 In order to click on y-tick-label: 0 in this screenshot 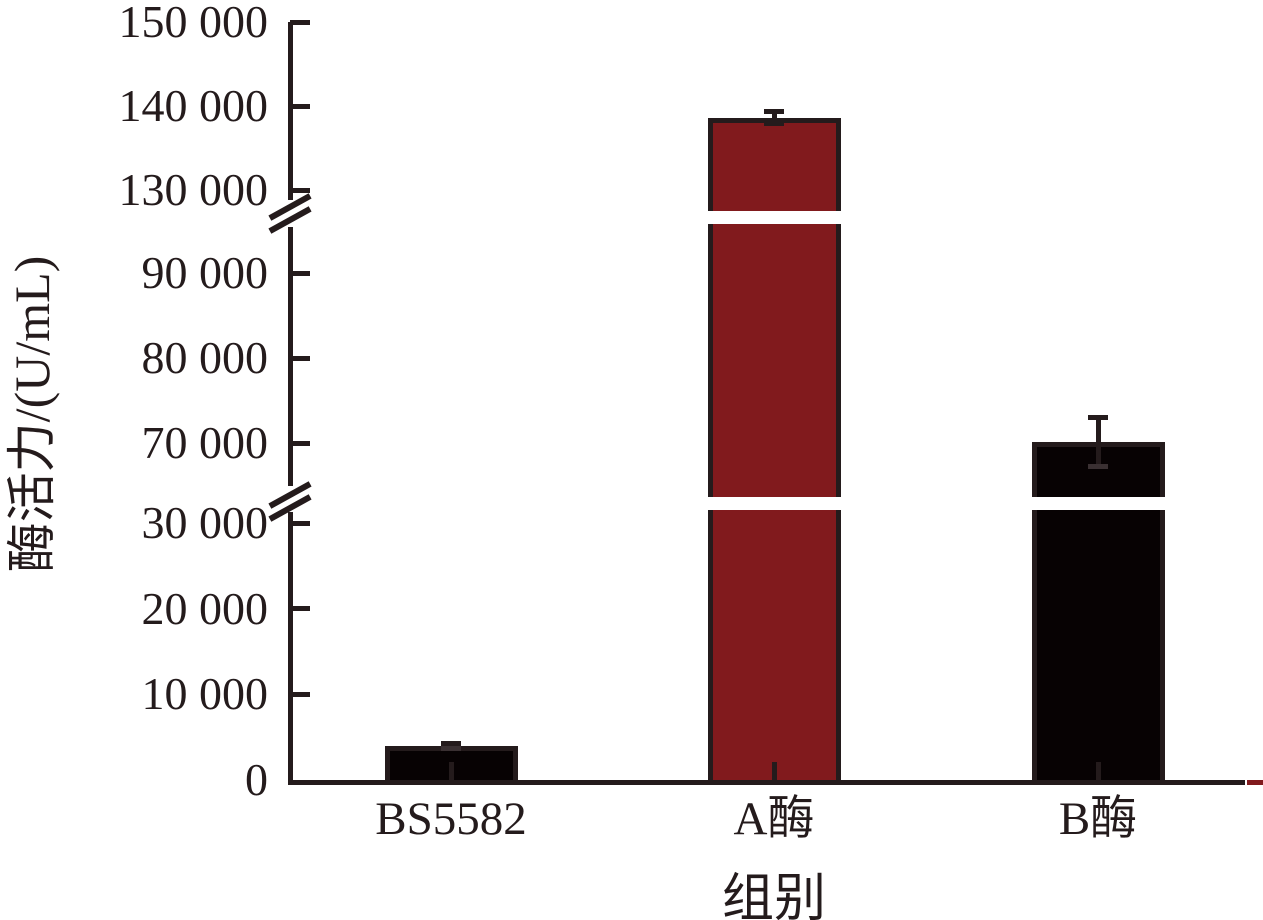, I will do `click(256, 779)`.